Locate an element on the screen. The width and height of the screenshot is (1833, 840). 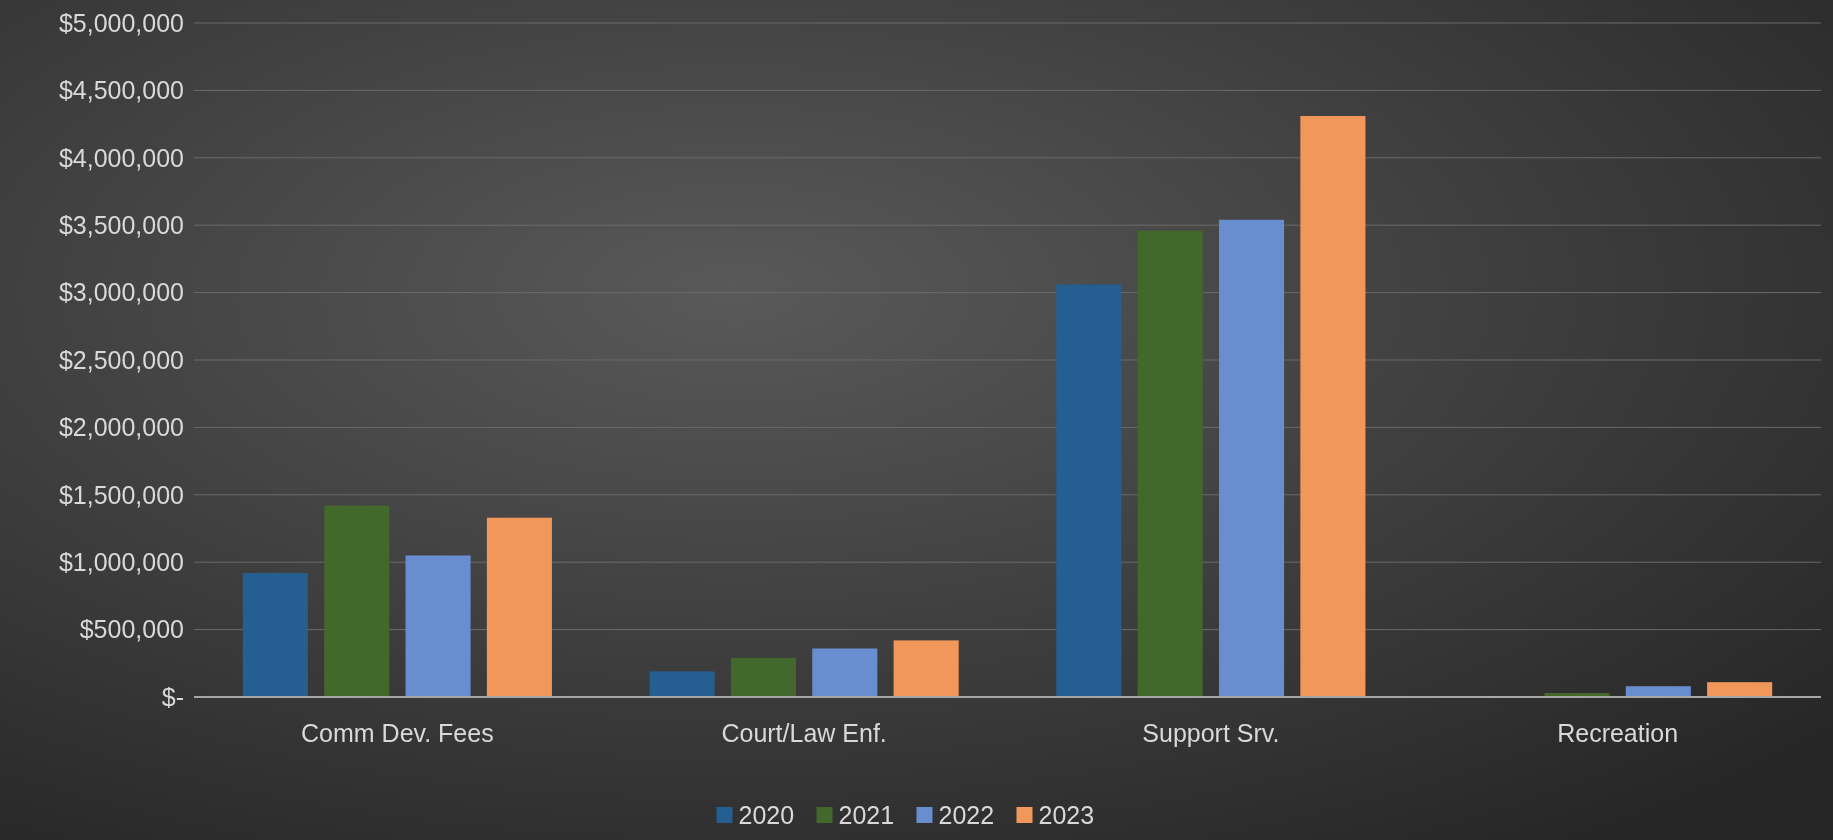
x-tick-label: Support Srv. is located at coordinates (1211, 733).